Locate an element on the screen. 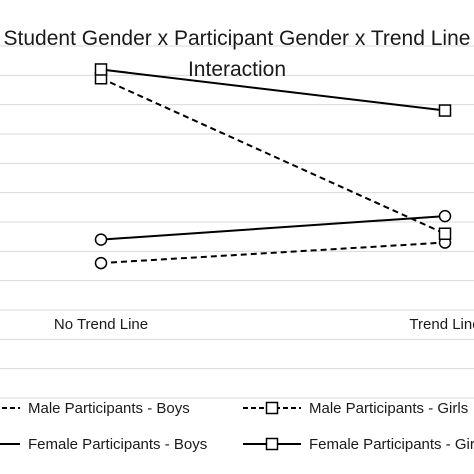 Image resolution: width=474 pixels, height=474 pixels. x-tick-label-trend-line: Trend Line is located at coordinates (441, 324).